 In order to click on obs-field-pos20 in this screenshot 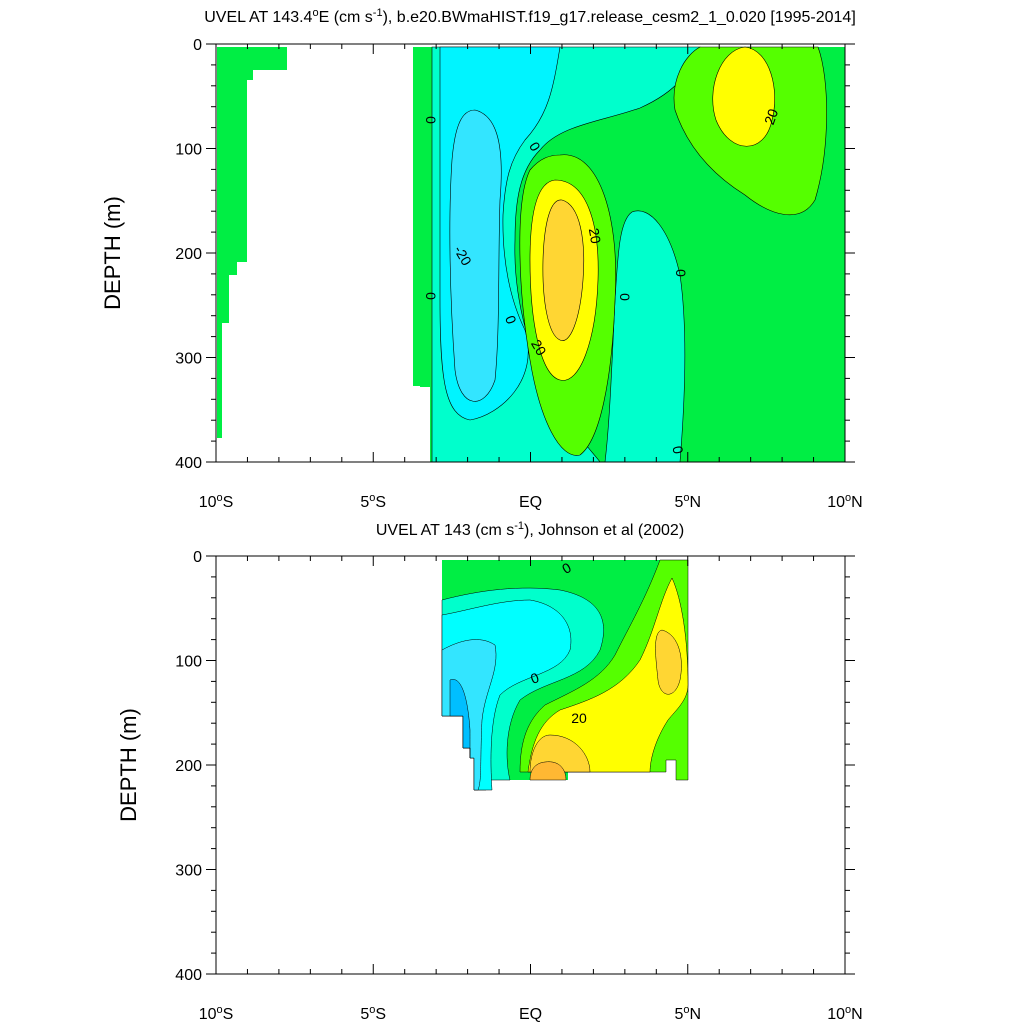, I will do `click(608, 675)`.